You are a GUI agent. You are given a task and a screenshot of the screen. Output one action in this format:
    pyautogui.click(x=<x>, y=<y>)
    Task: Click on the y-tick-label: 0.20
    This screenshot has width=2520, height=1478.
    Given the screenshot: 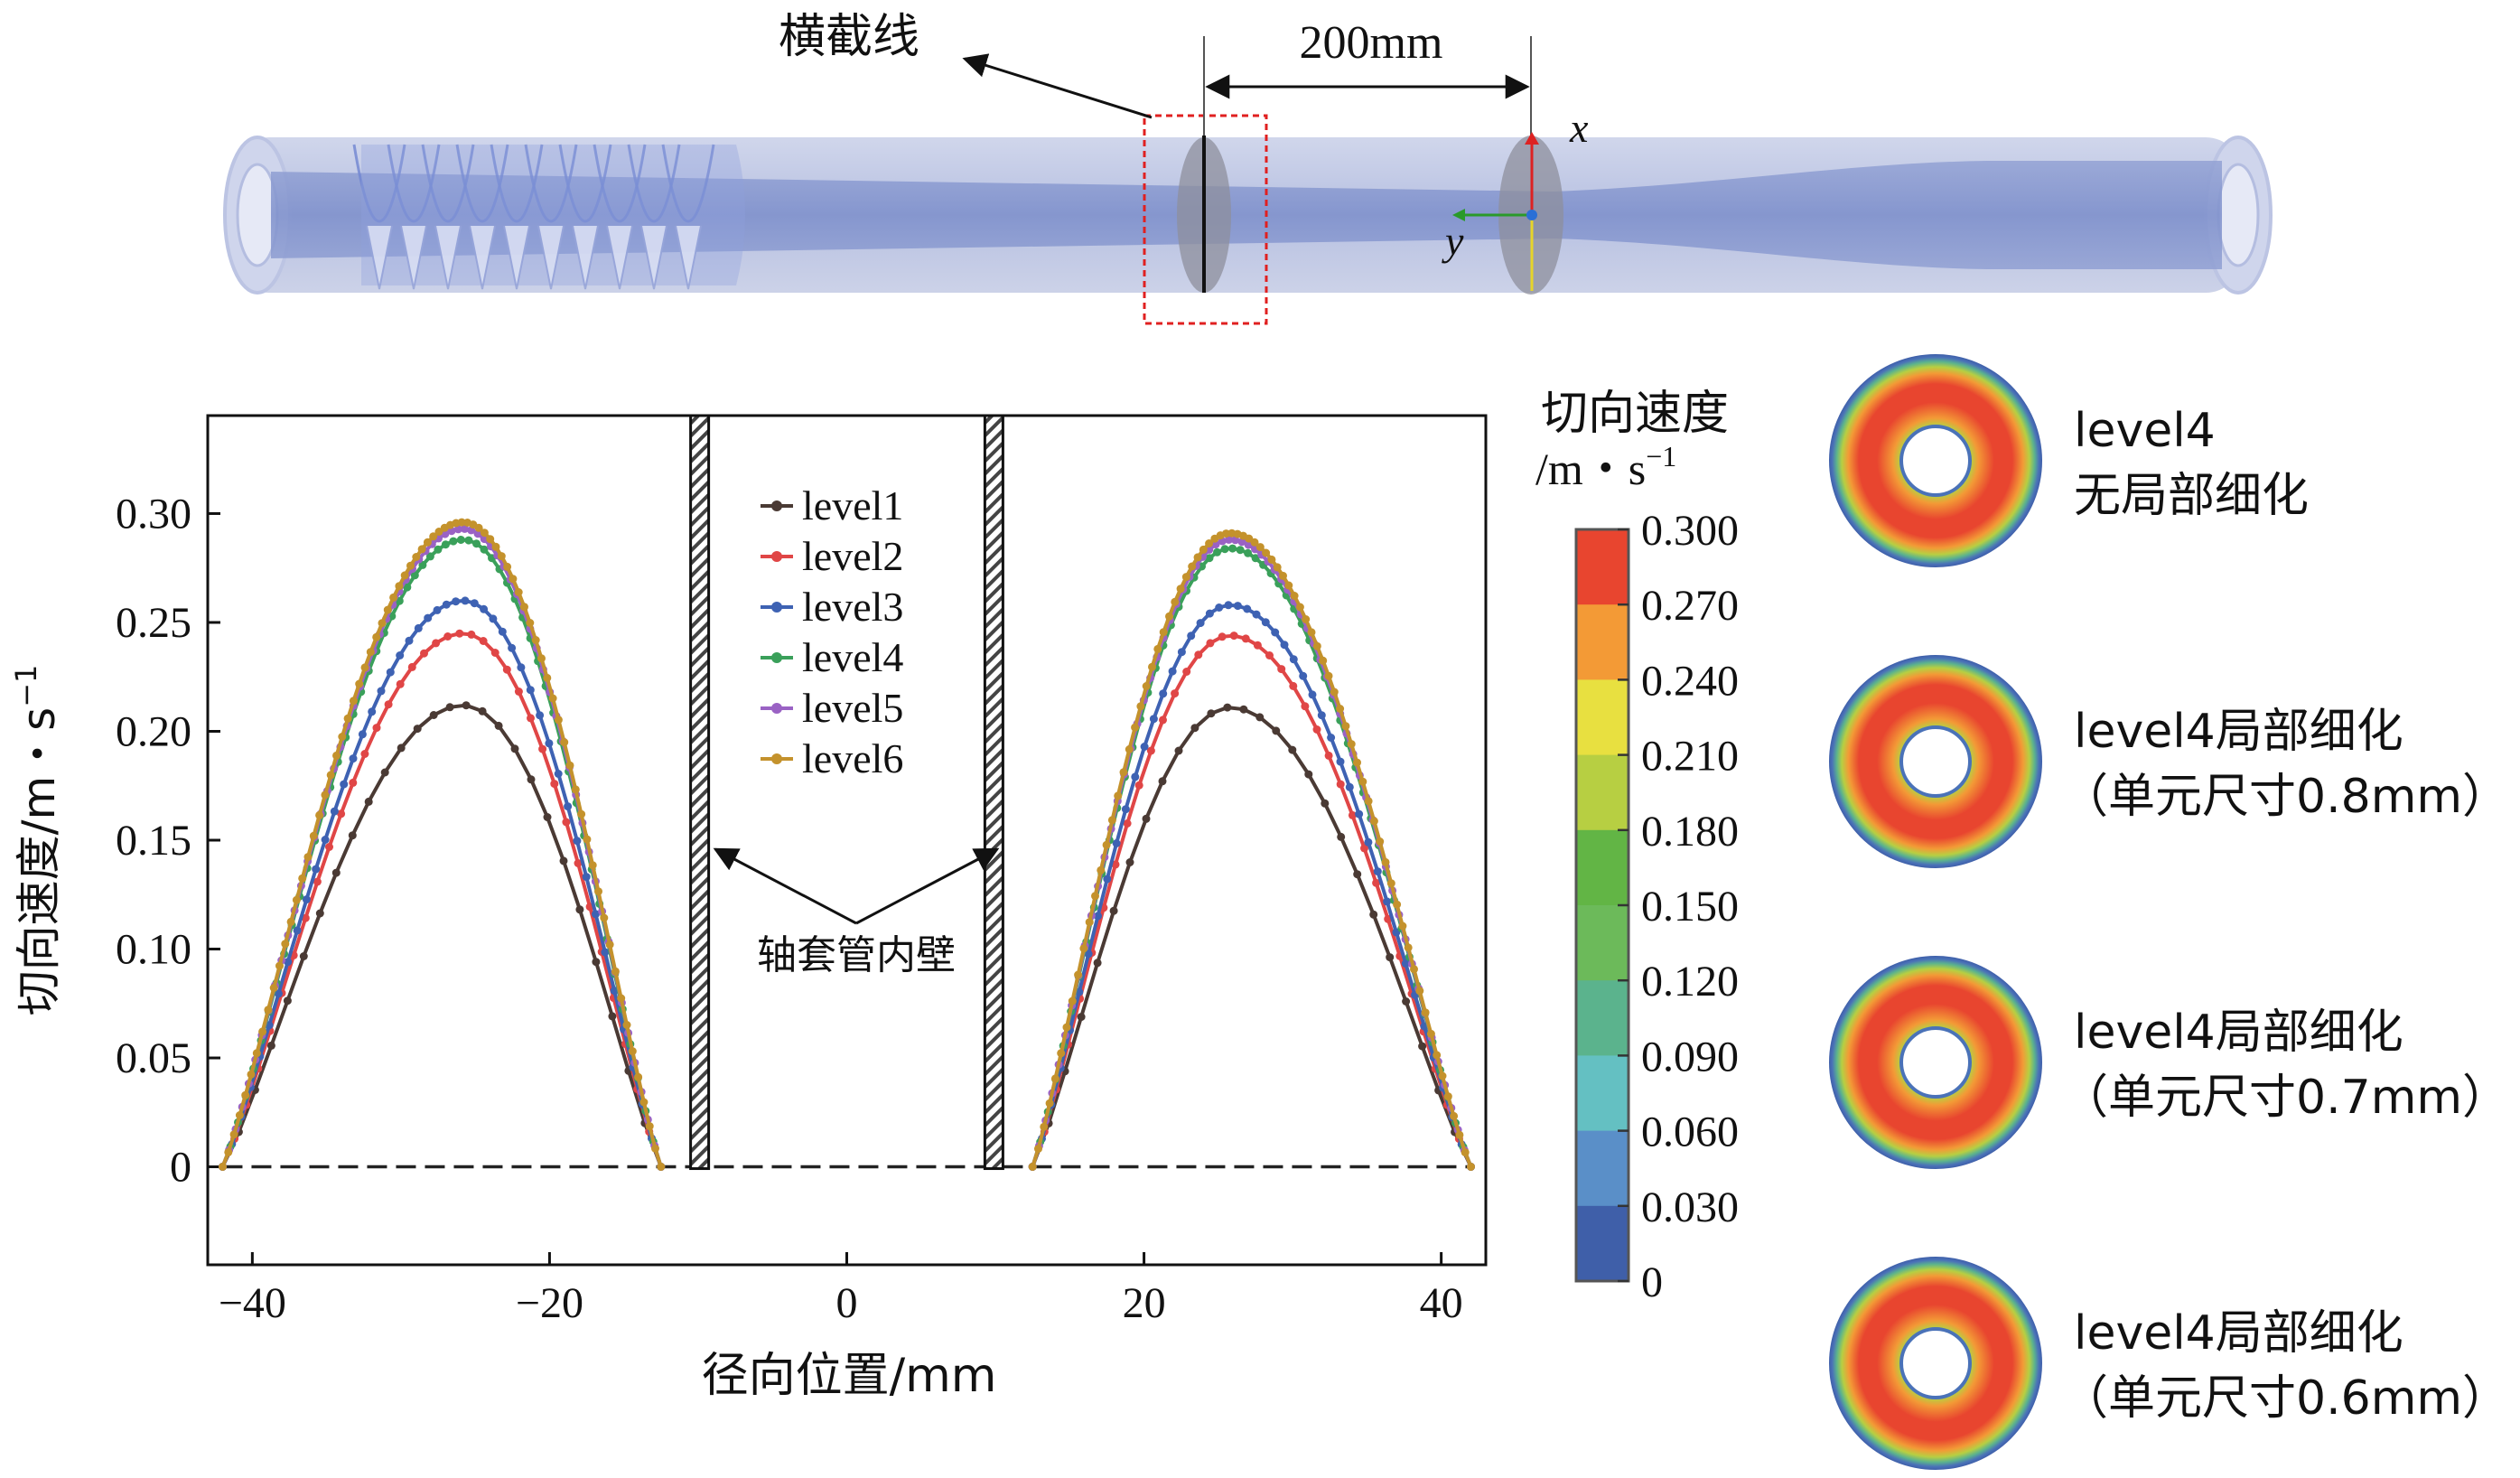 What is the action you would take?
    pyautogui.click(x=153, y=731)
    